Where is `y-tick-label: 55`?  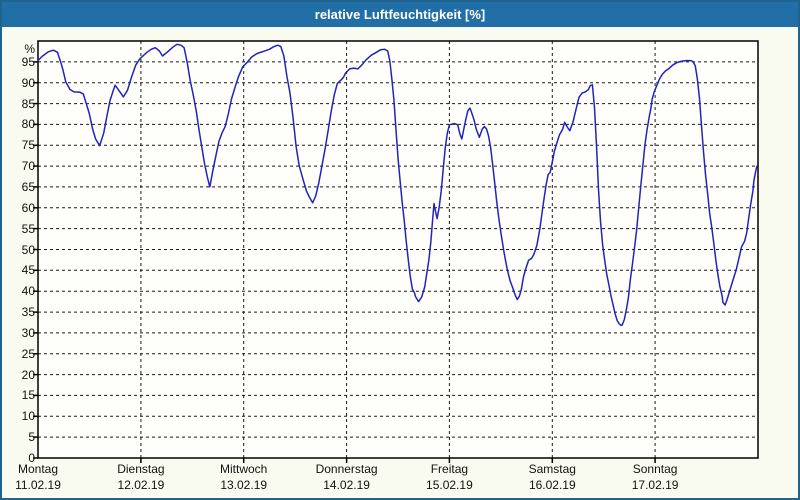
y-tick-label: 55 is located at coordinates (28, 228).